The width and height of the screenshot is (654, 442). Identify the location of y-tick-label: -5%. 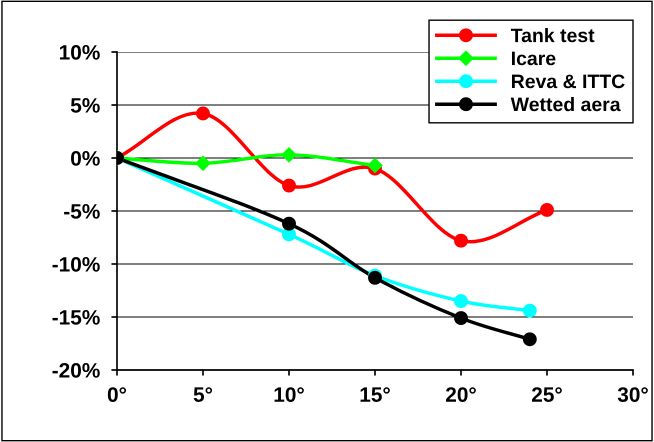
(82, 211).